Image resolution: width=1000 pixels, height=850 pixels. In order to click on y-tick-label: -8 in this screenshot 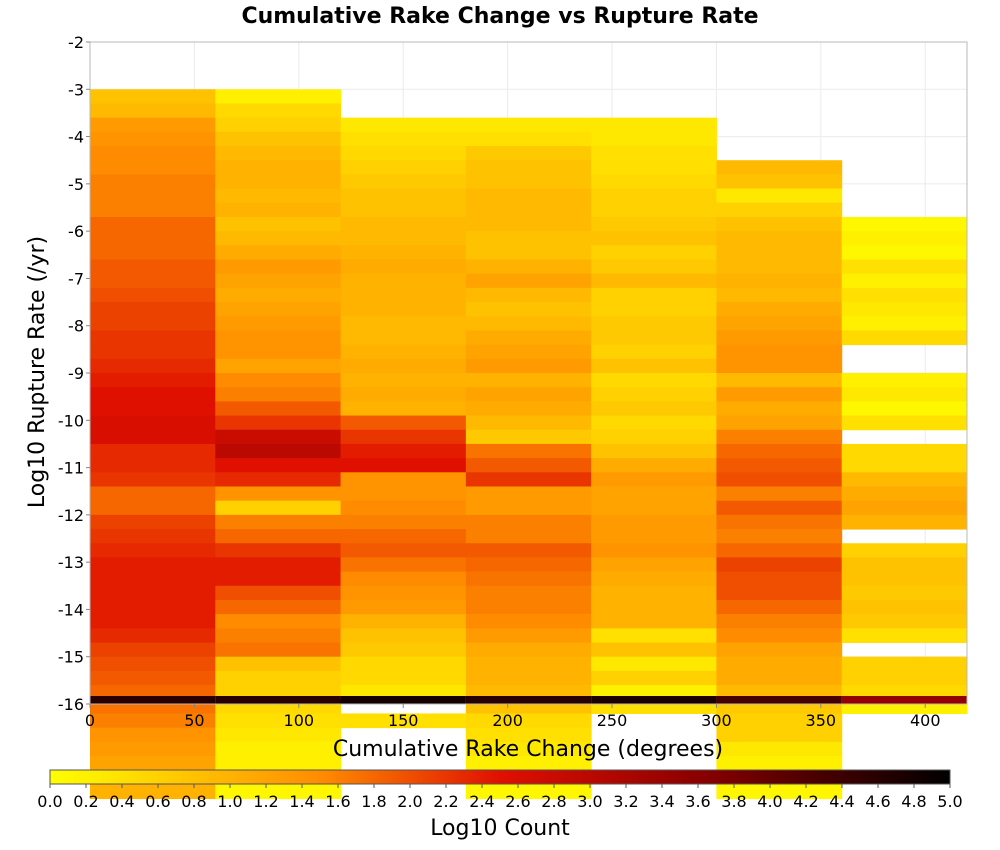, I will do `click(76, 326)`.